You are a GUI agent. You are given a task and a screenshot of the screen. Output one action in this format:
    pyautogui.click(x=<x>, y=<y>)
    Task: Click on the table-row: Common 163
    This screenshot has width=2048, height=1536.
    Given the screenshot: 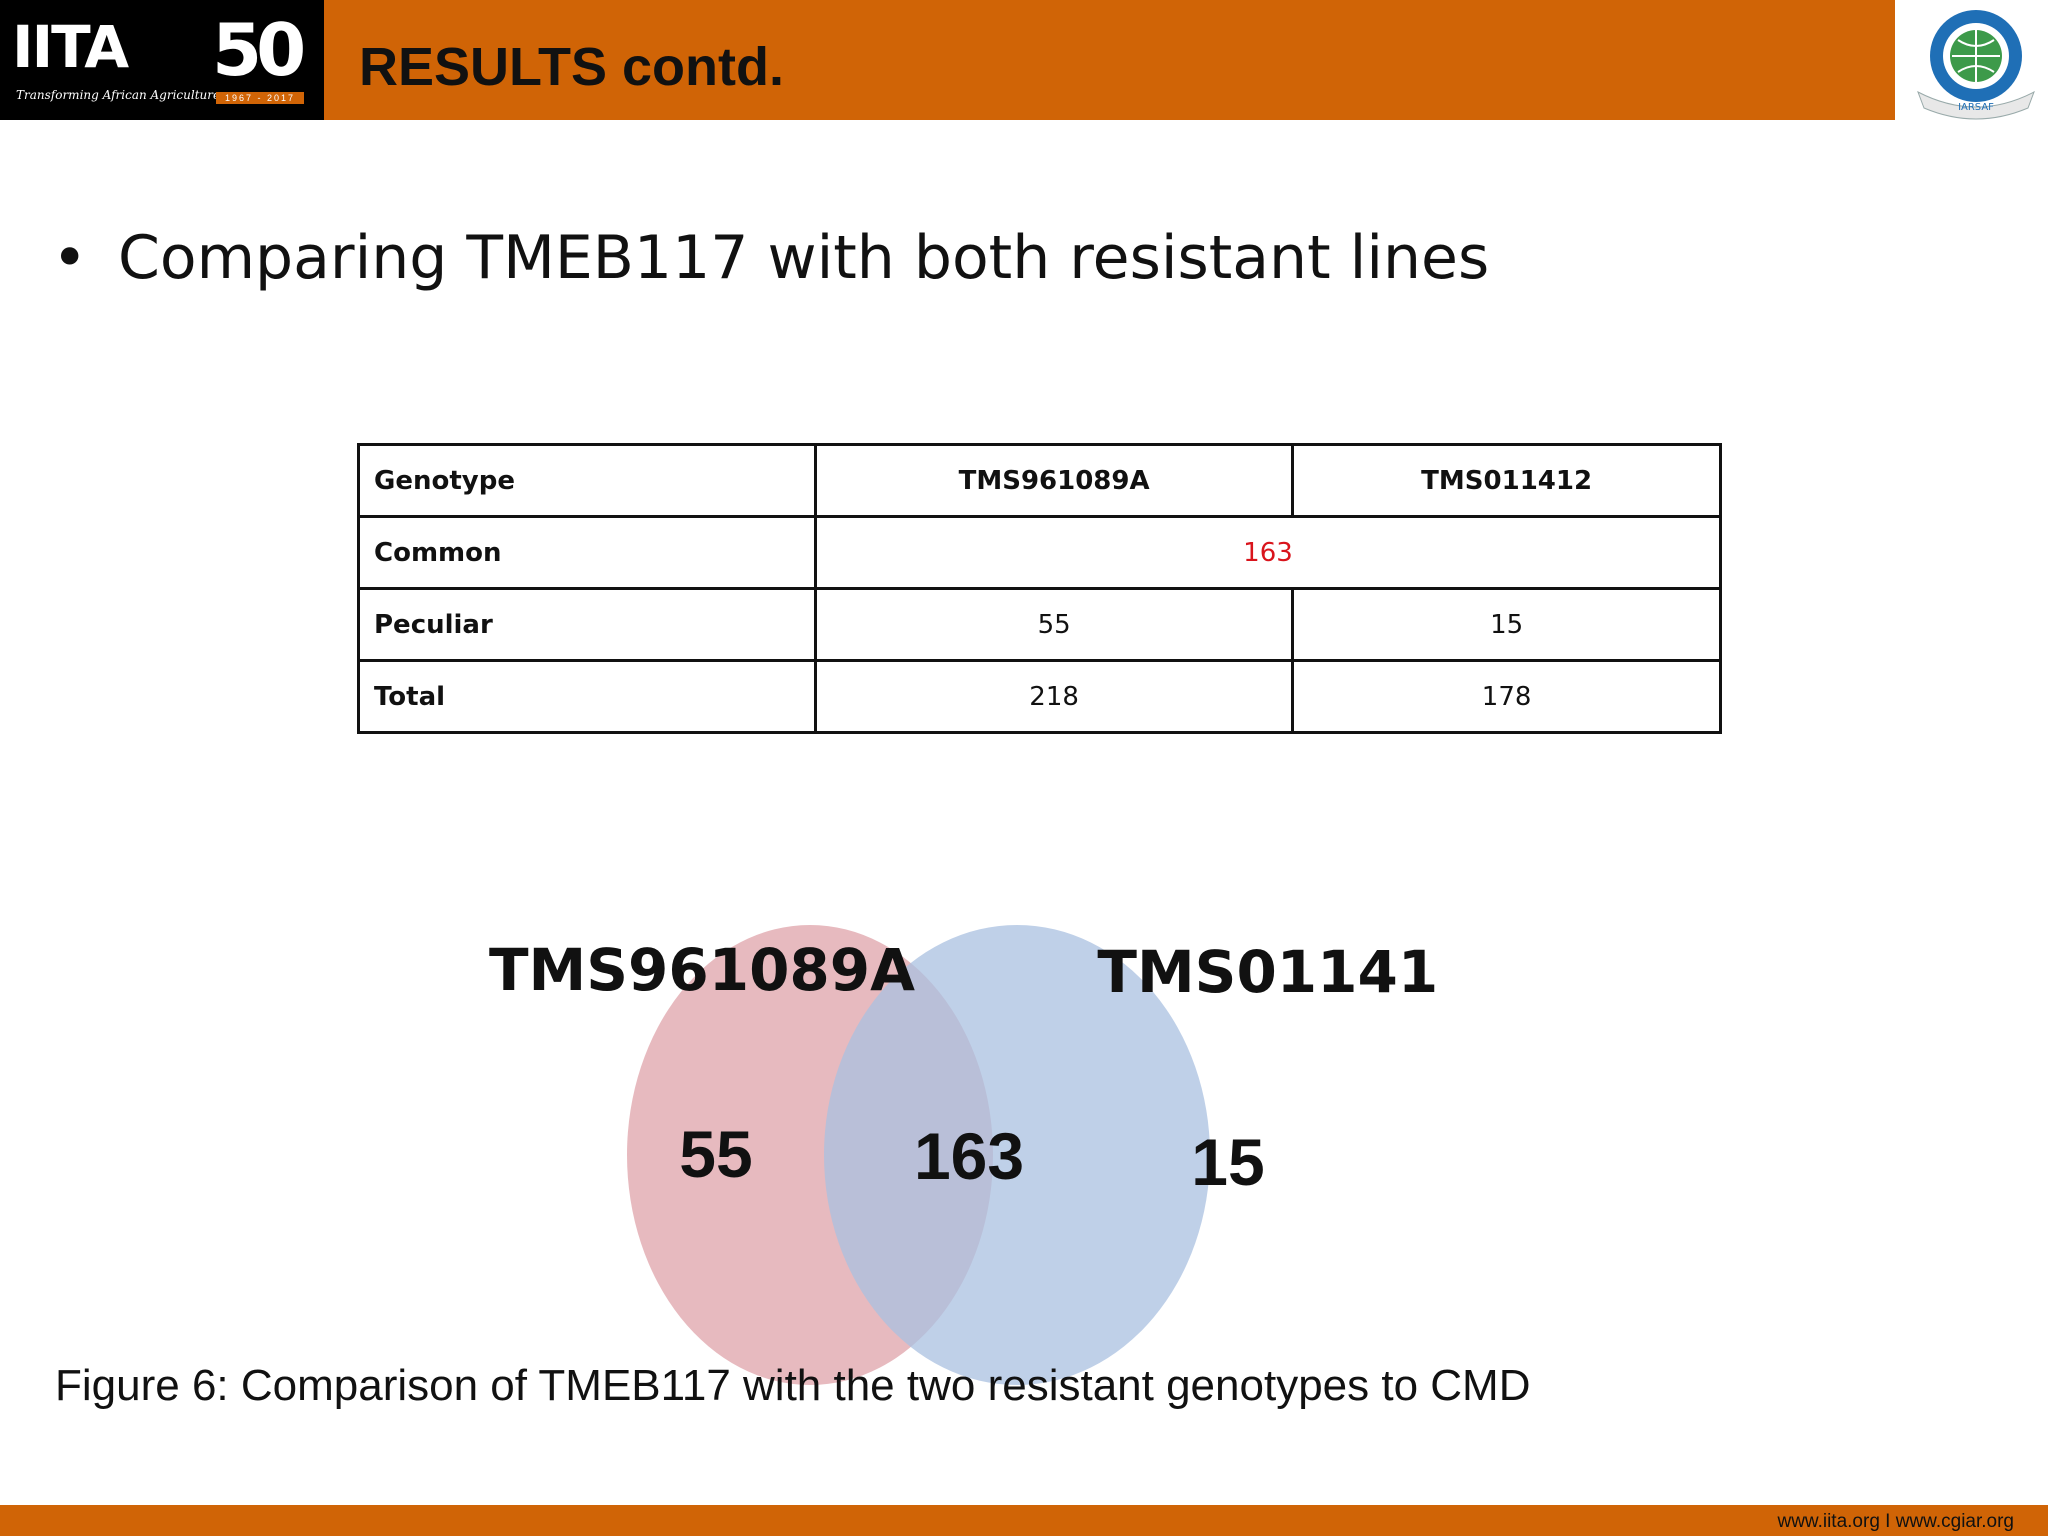 What is the action you would take?
    pyautogui.click(x=1039, y=552)
    